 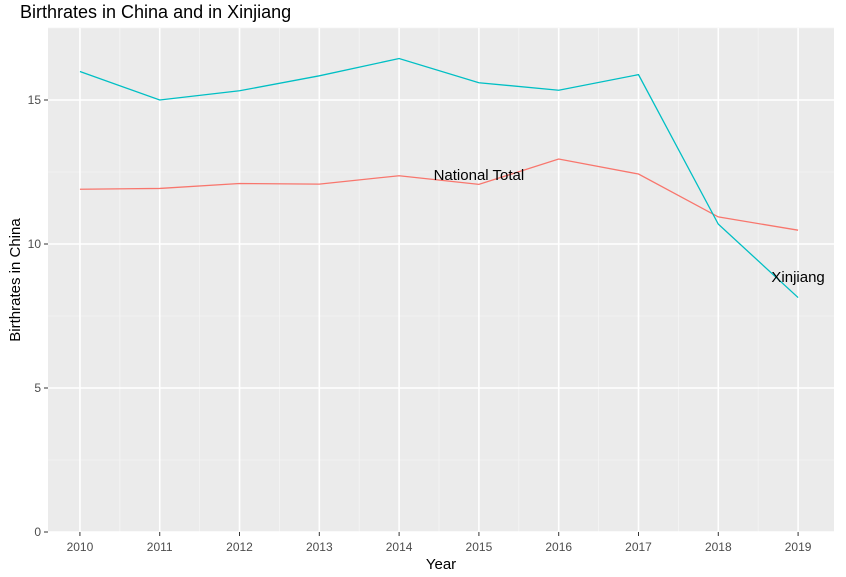 I want to click on chart-title: Birthrates in China and in Xinjiang, so click(x=156, y=12).